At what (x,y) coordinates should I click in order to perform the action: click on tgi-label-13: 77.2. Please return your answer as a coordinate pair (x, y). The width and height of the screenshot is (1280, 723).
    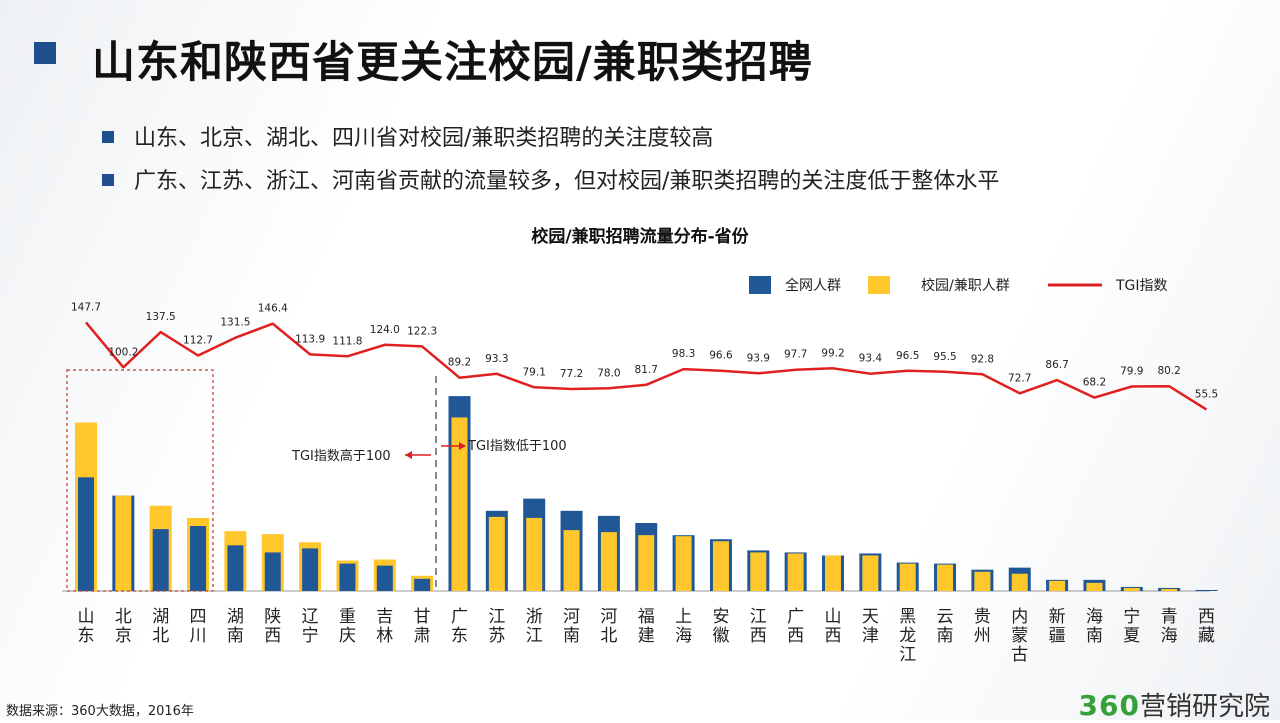
    Looking at the image, I should click on (571, 374).